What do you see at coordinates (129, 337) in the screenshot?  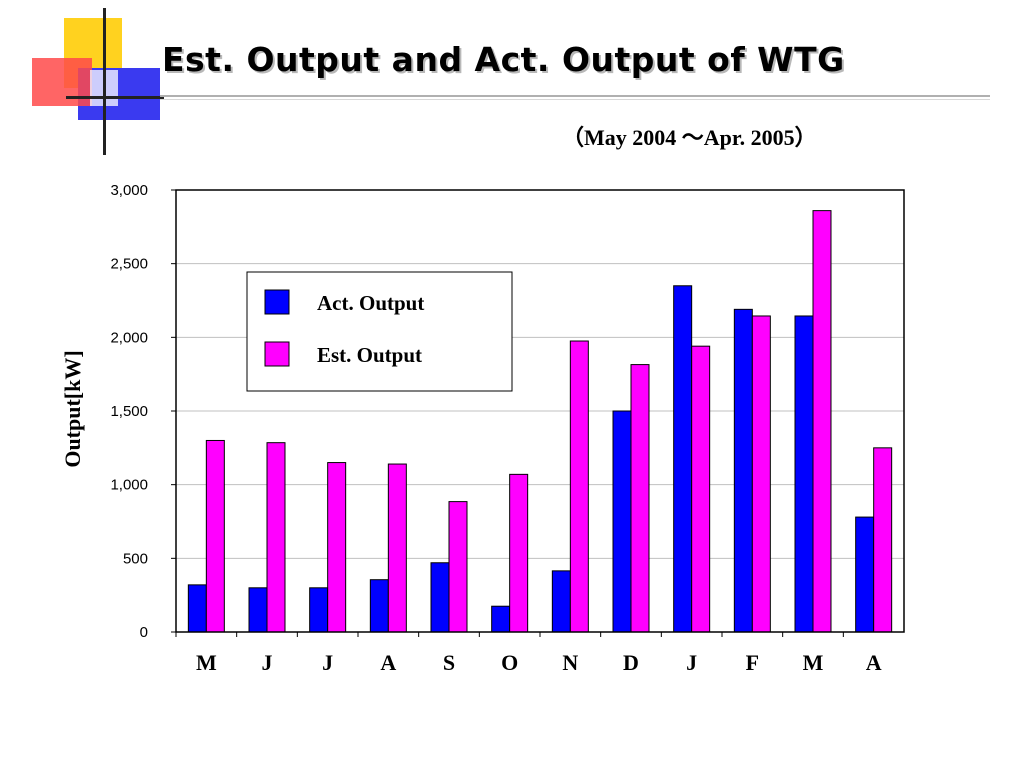 I see `y-tick-label: 2,000` at bounding box center [129, 337].